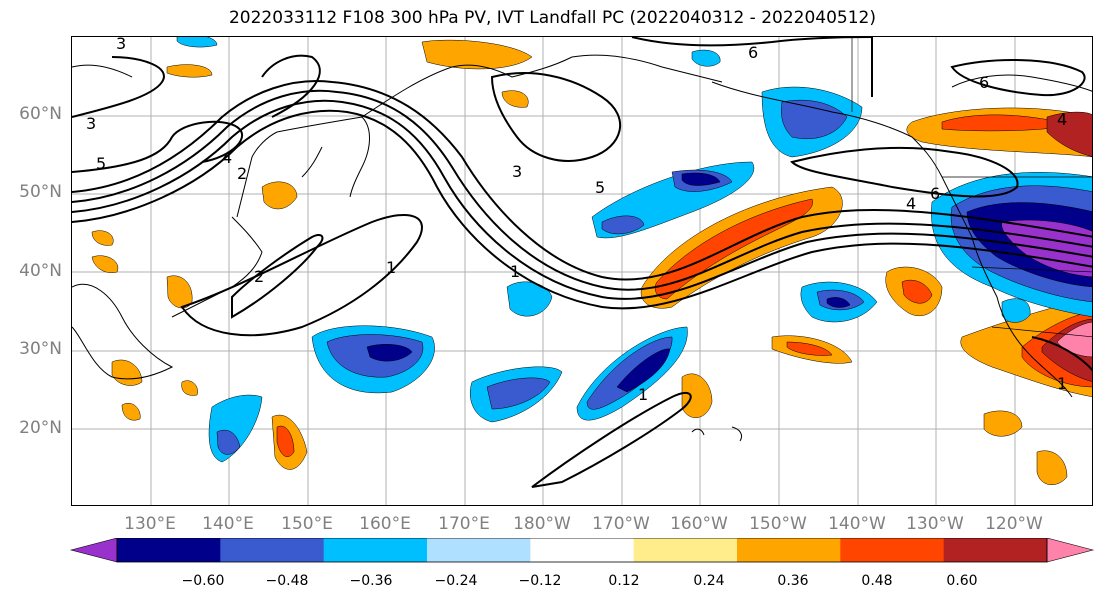 The height and width of the screenshot is (601, 1105). What do you see at coordinates (371, 581) in the screenshot?
I see `colorbar-tick: −0.36` at bounding box center [371, 581].